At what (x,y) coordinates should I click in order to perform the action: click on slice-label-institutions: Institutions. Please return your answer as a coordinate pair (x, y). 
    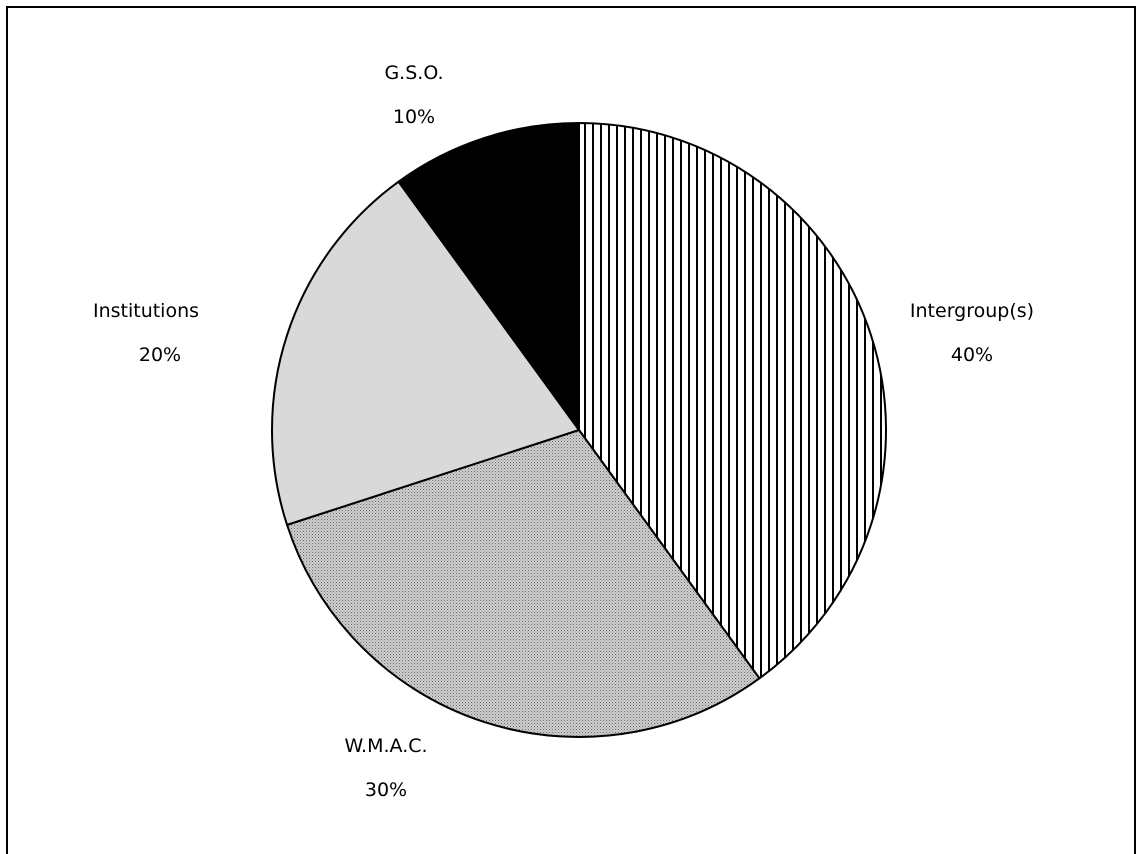
    Looking at the image, I should click on (146, 311).